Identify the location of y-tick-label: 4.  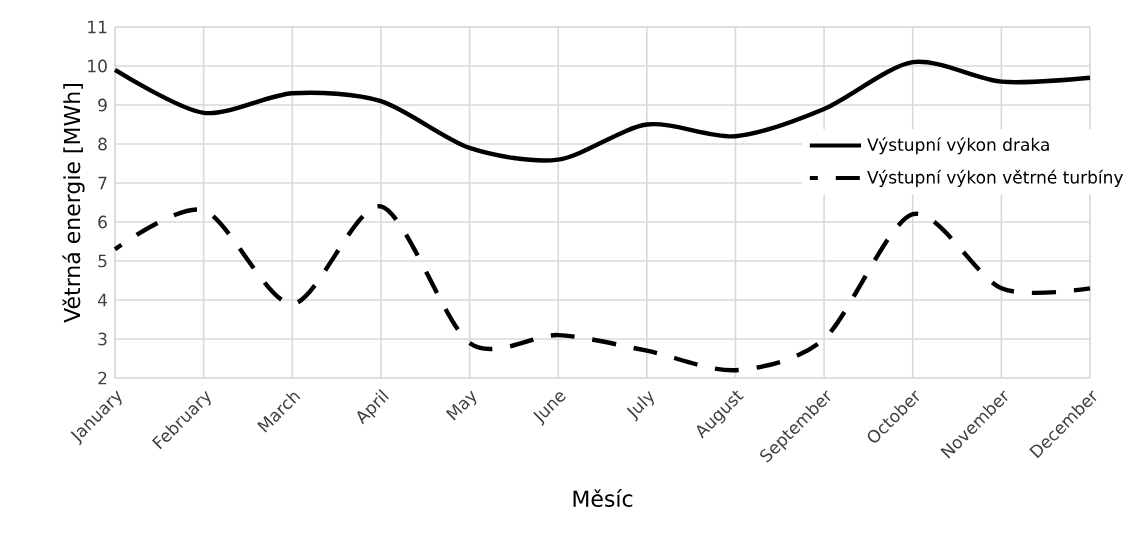
(102, 300).